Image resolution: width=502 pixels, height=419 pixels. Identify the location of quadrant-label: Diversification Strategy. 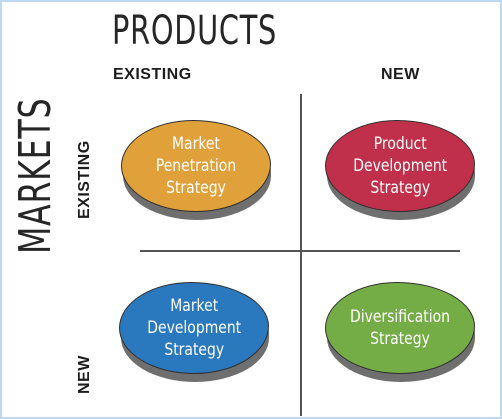
(399, 328).